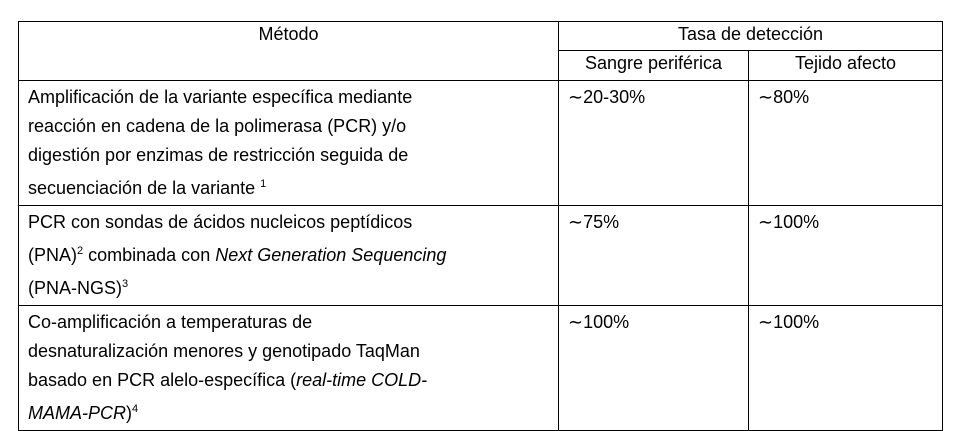 The image size is (960, 431). Describe the element at coordinates (594, 222) in the screenshot. I see `blood-rate: ∼75%` at that location.